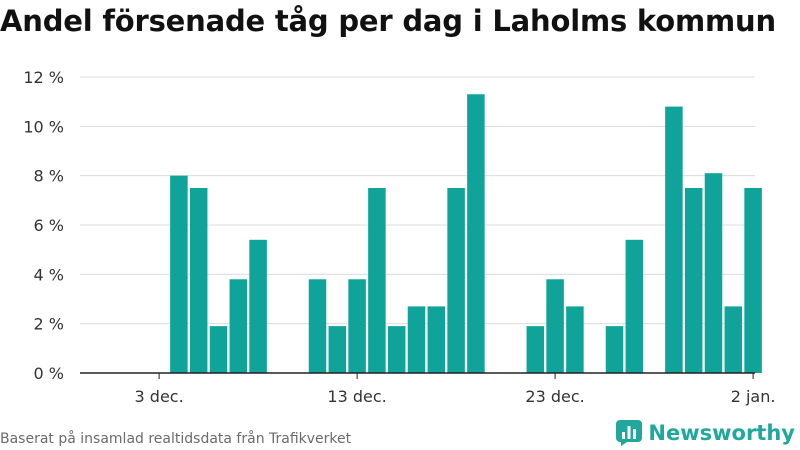  I want to click on y-tick-label: 12 %, so click(43, 77).